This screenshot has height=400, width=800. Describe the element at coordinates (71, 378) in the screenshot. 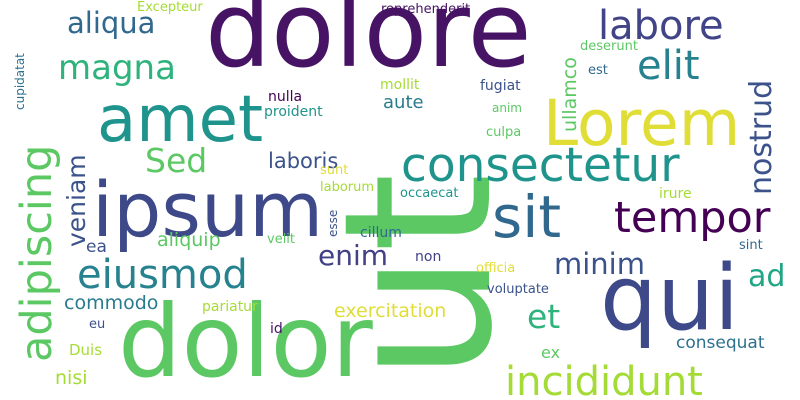

I see `word-nisi: nisi` at that location.